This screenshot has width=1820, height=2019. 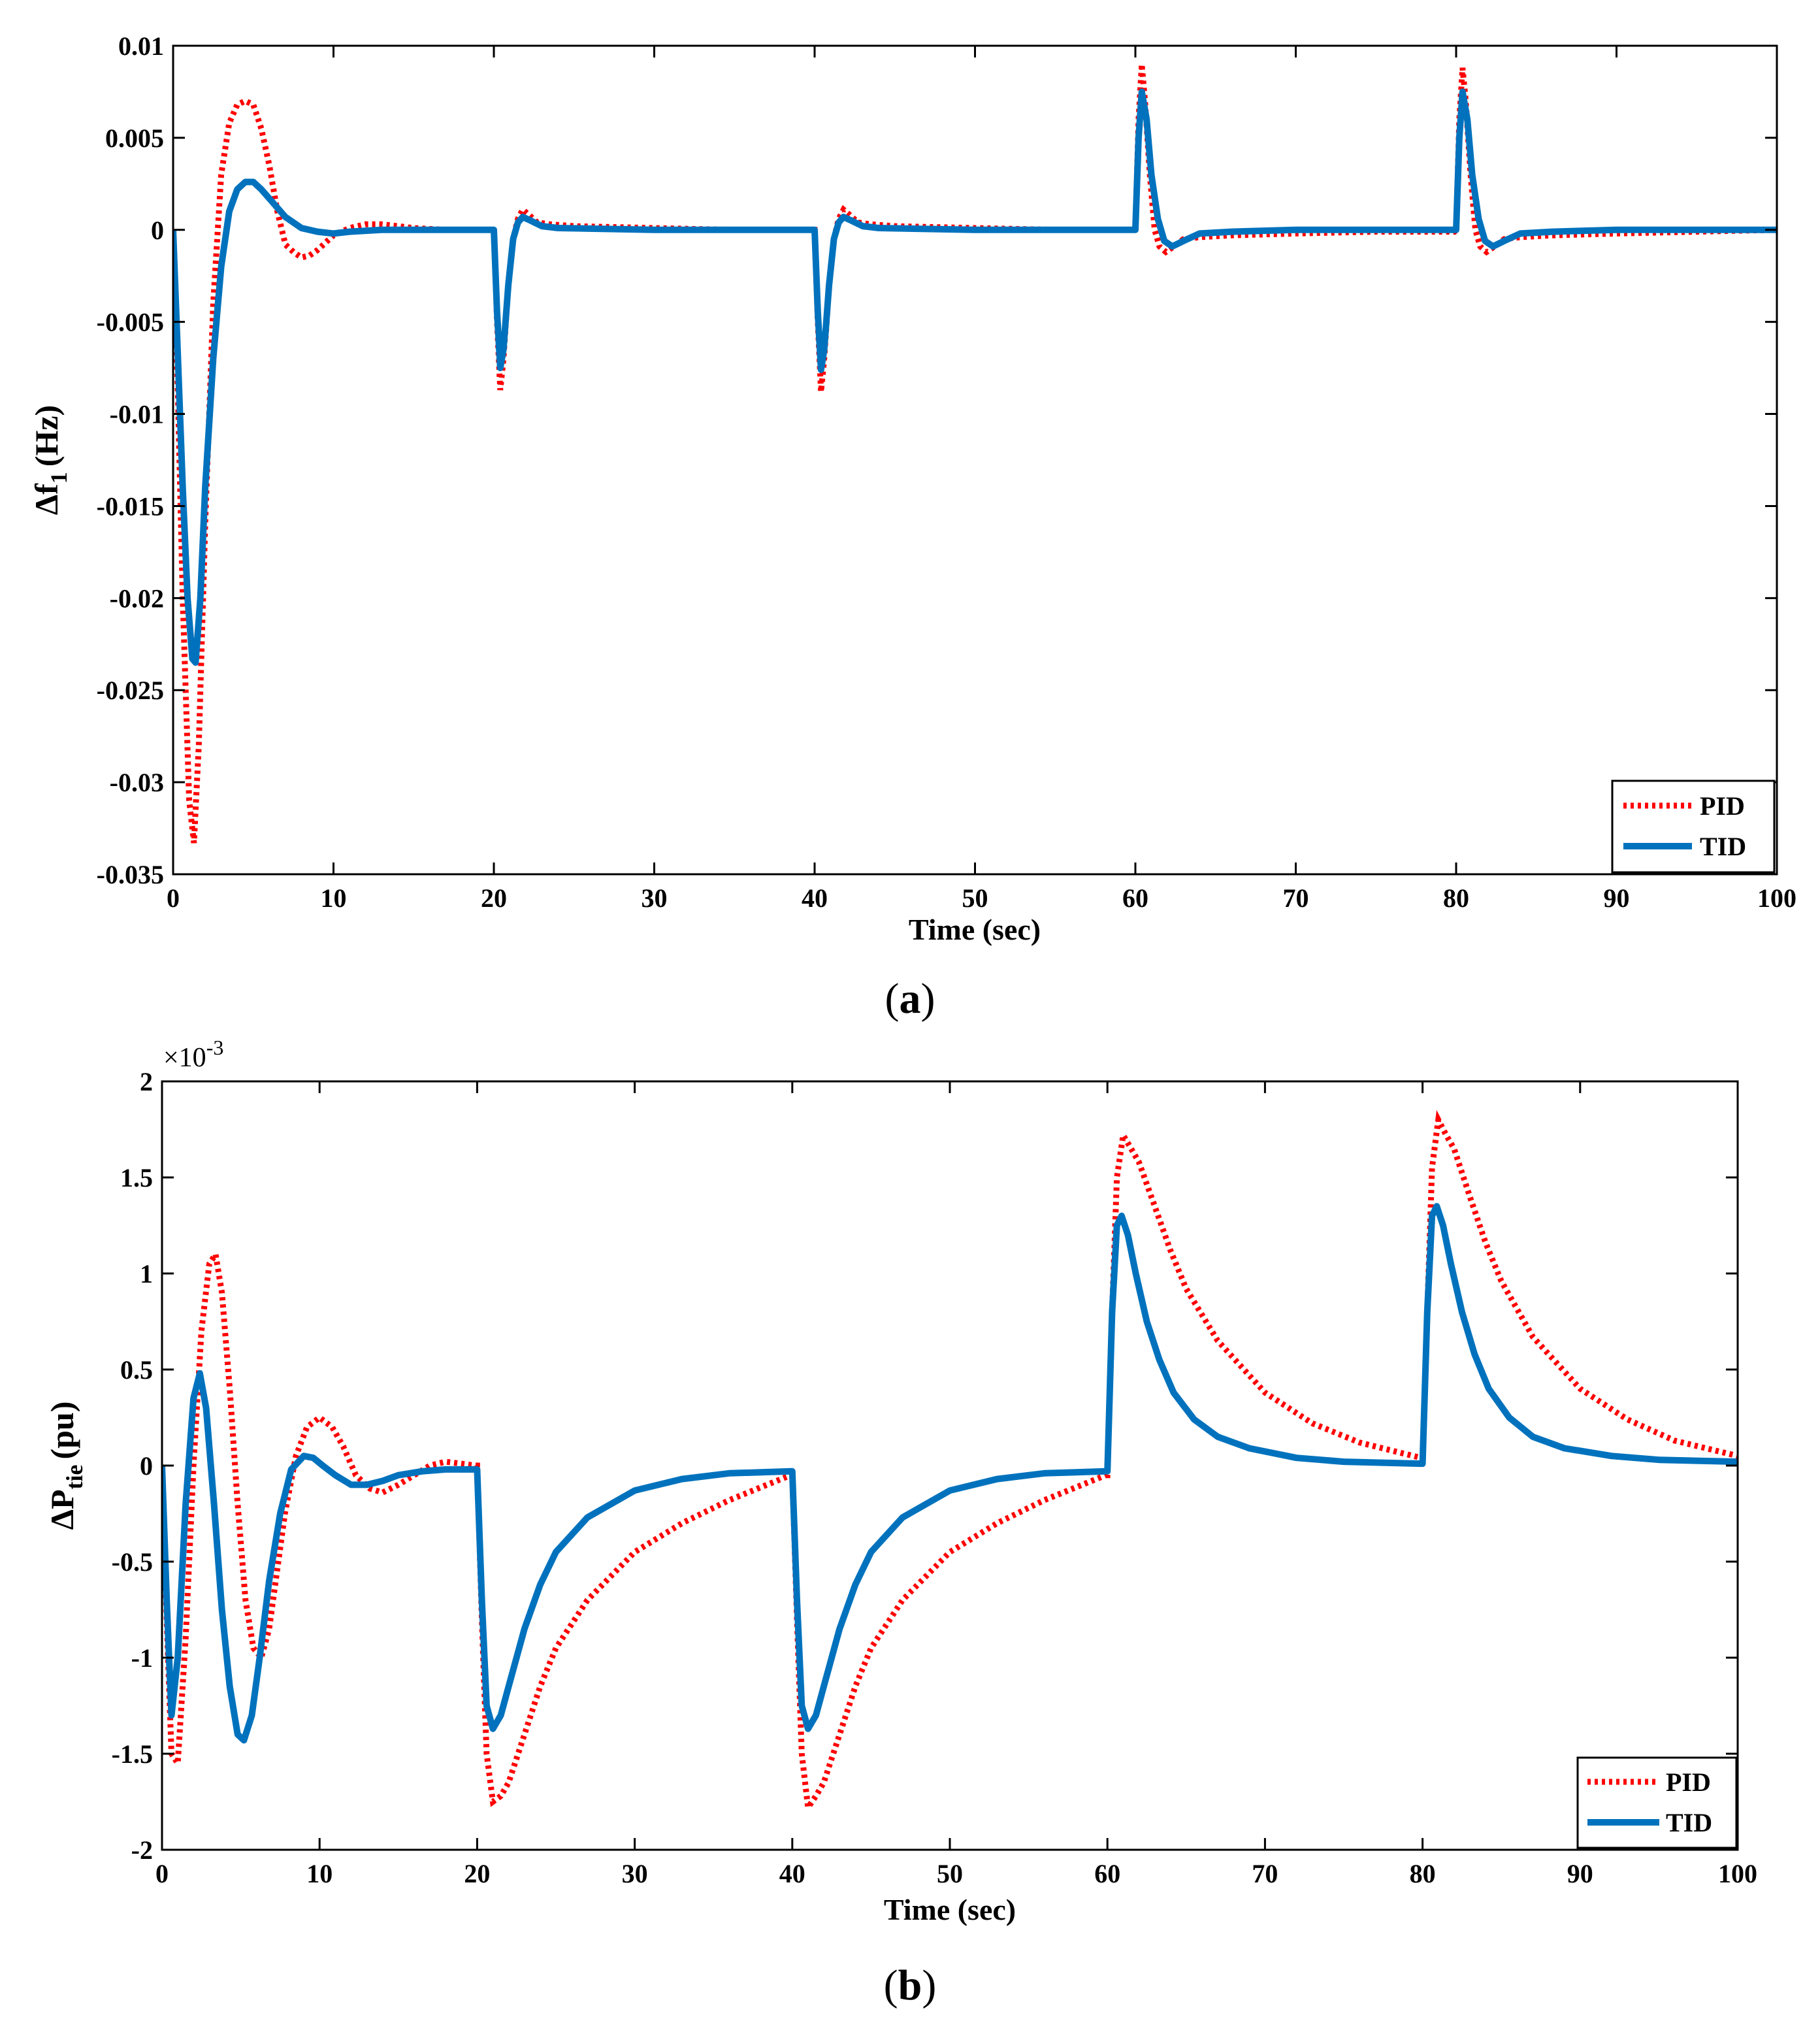 What do you see at coordinates (1723, 806) in the screenshot?
I see `panel-a-legend-pid-label: PID` at bounding box center [1723, 806].